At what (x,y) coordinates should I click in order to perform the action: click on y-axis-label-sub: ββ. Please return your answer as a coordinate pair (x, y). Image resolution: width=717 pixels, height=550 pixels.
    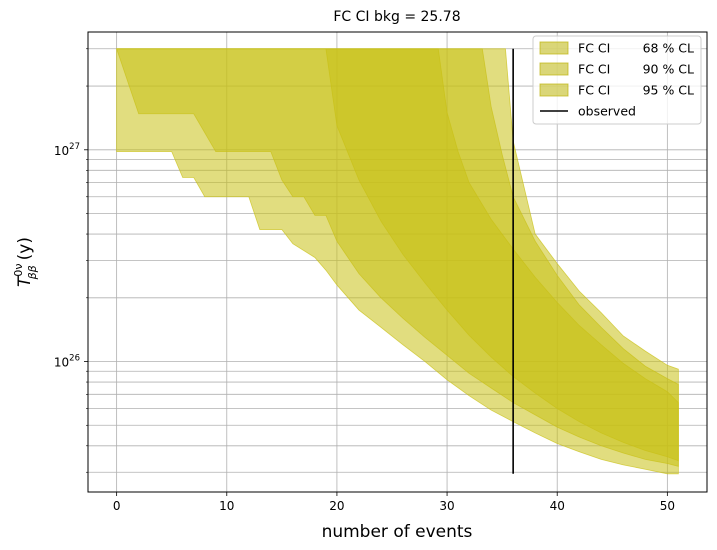
    Looking at the image, I should click on (32, 272).